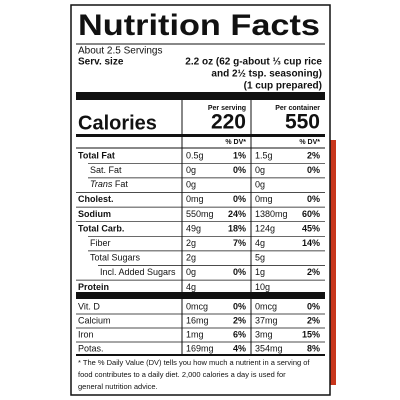 This screenshot has width=400, height=400. Describe the element at coordinates (117, 123) in the screenshot. I see `calories-label: Calories` at that location.